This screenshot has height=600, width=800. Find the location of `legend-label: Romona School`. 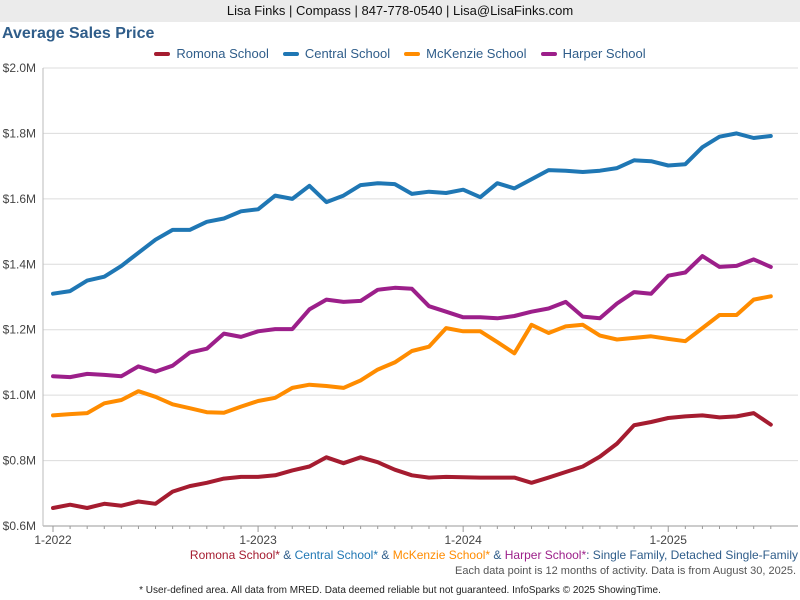

legend-label: Romona School is located at coordinates (222, 53).